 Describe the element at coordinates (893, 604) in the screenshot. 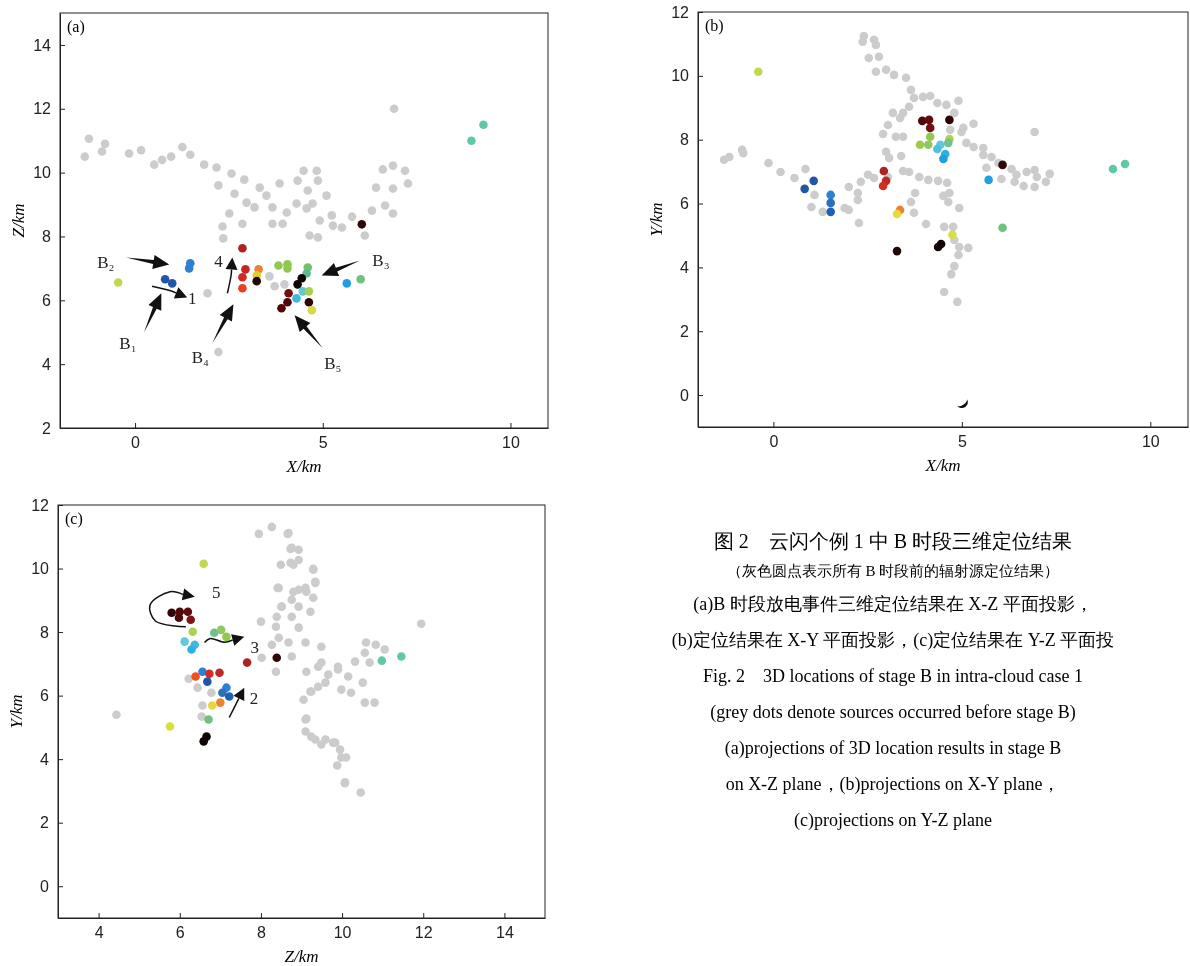

I see `text: (a)B 时段放电事件三维定位结果在 X-Z 平面投影，` at that location.